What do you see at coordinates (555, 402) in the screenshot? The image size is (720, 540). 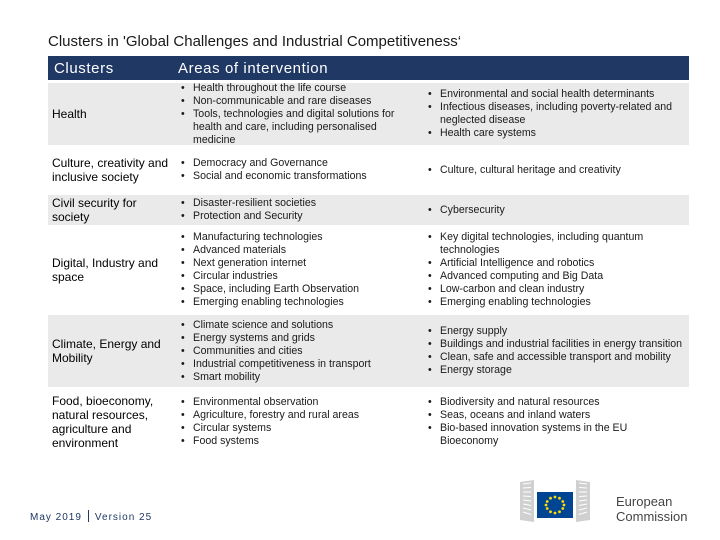 I see `list-item: Biodiversity and natural resources` at bounding box center [555, 402].